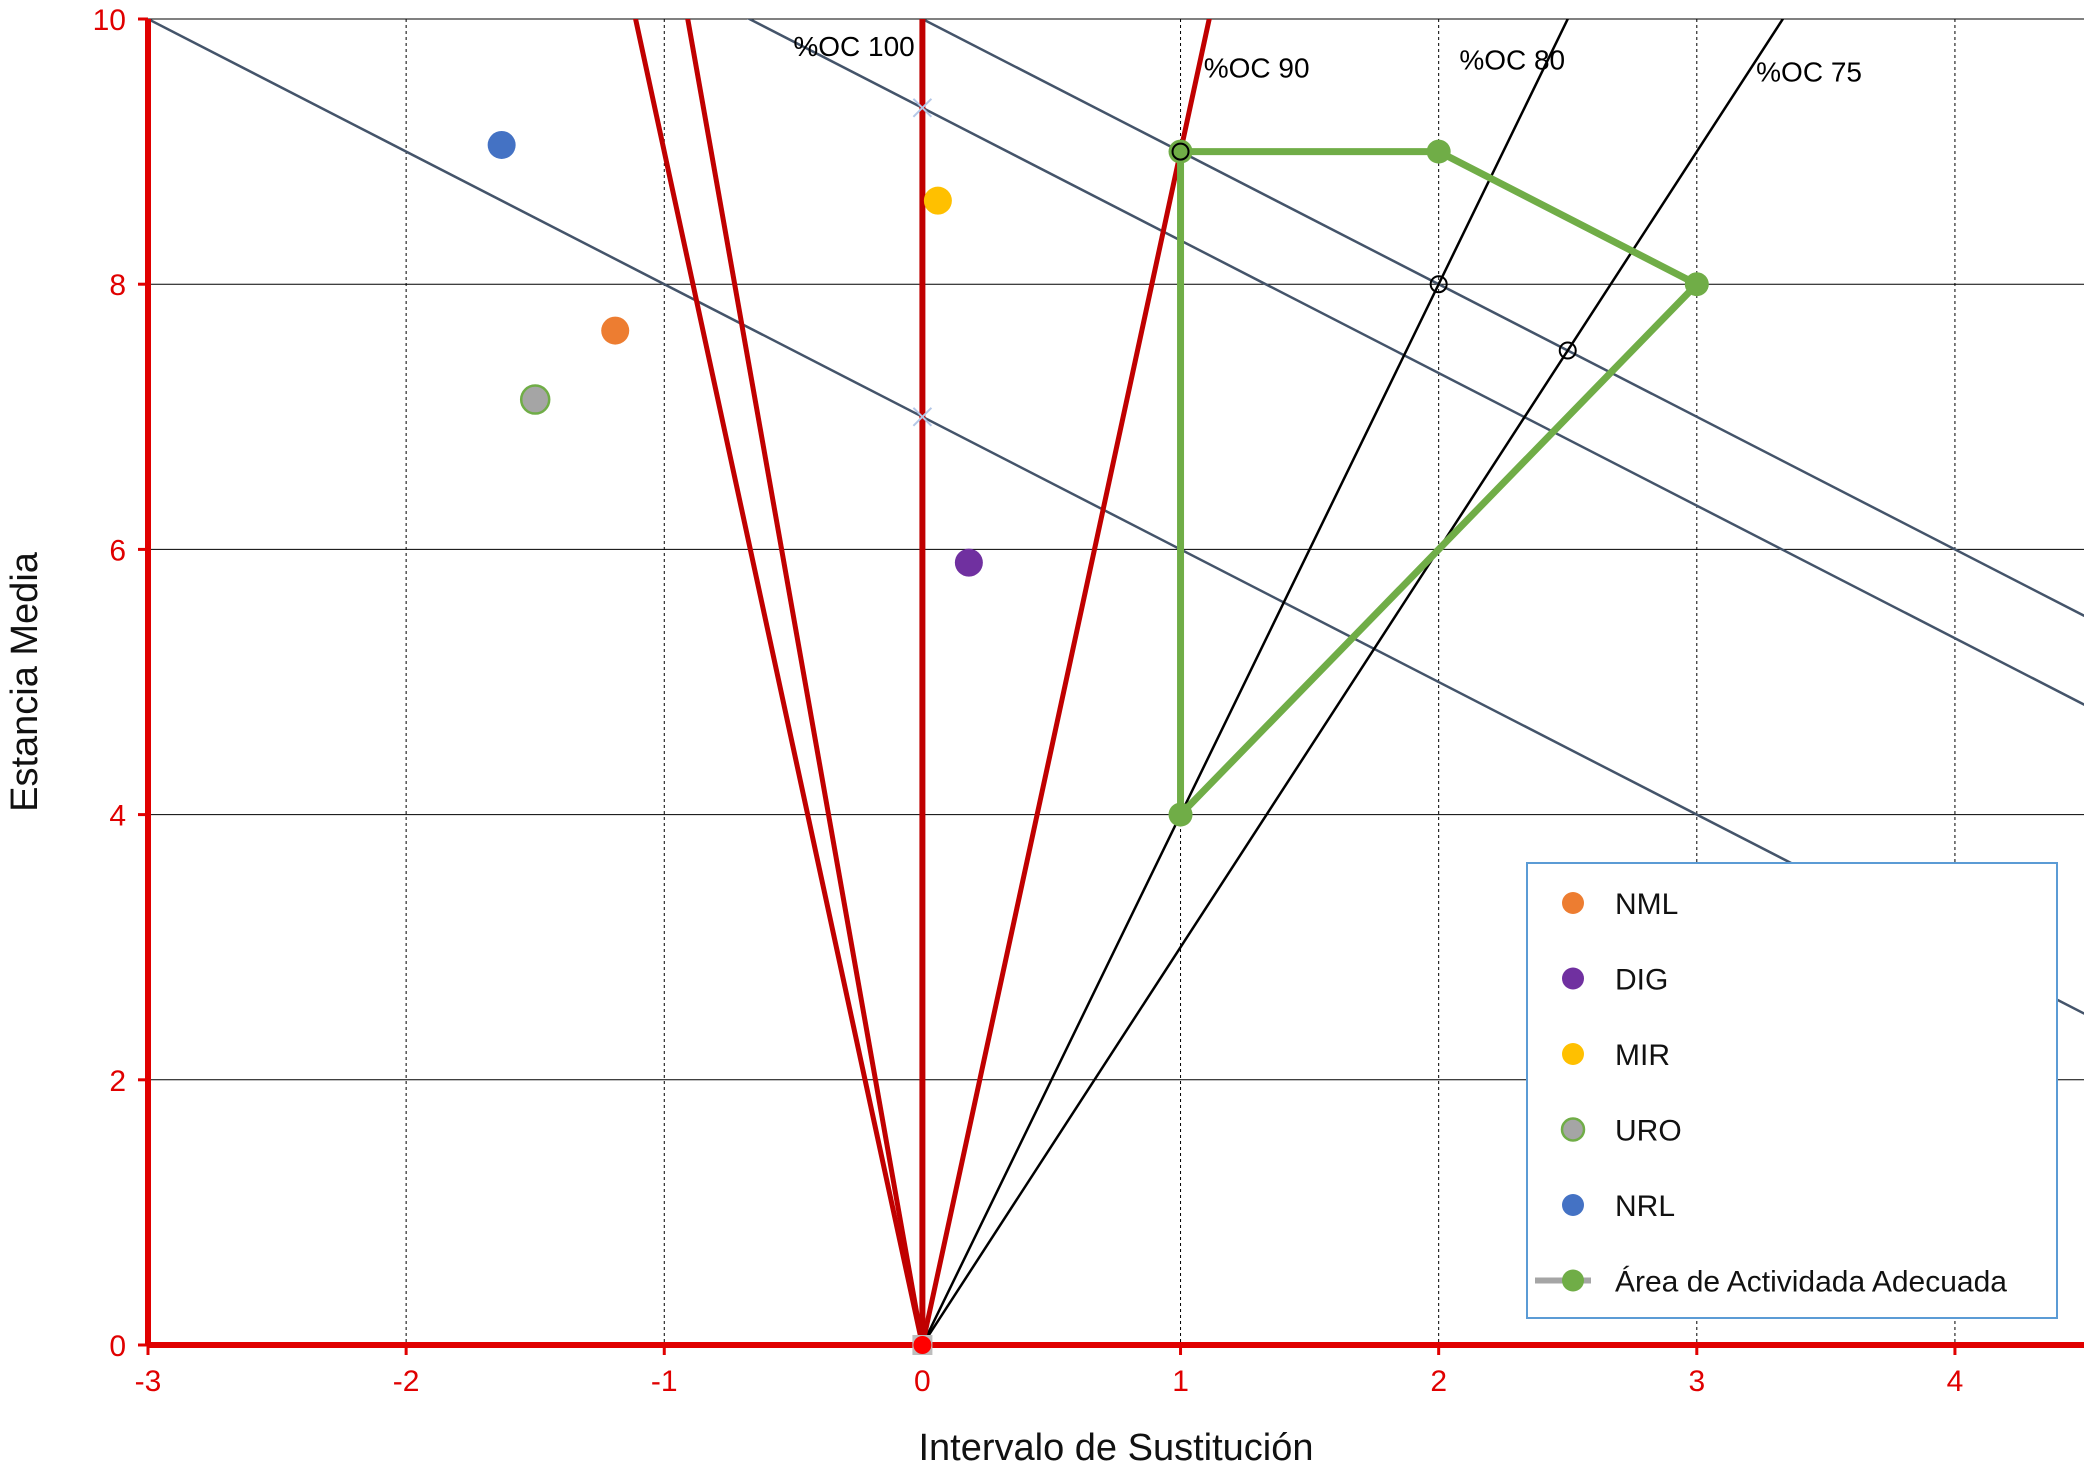  Describe the element at coordinates (1438, 1381) in the screenshot. I see `x-tick-label: 2` at that location.